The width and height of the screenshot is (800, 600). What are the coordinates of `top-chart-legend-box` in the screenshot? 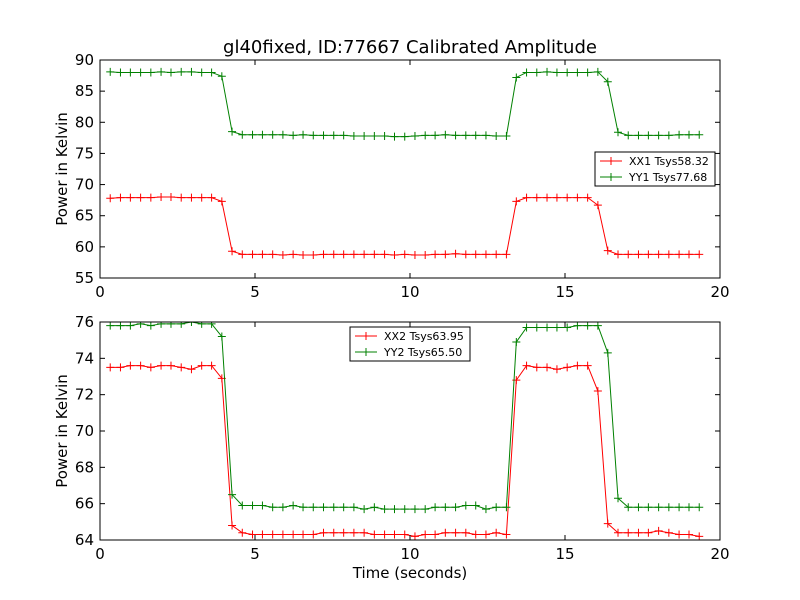 It's located at (655, 169).